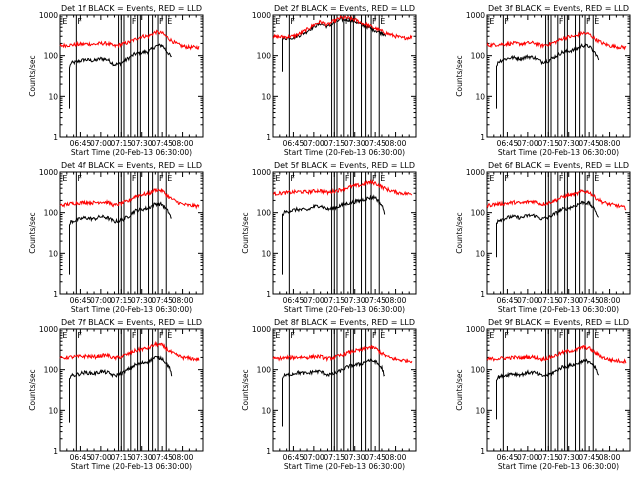 The width and height of the screenshot is (640, 480). Describe the element at coordinates (131, 8) in the screenshot. I see `panel-title: Det 1f BLACK = Events, RED = LLD` at that location.